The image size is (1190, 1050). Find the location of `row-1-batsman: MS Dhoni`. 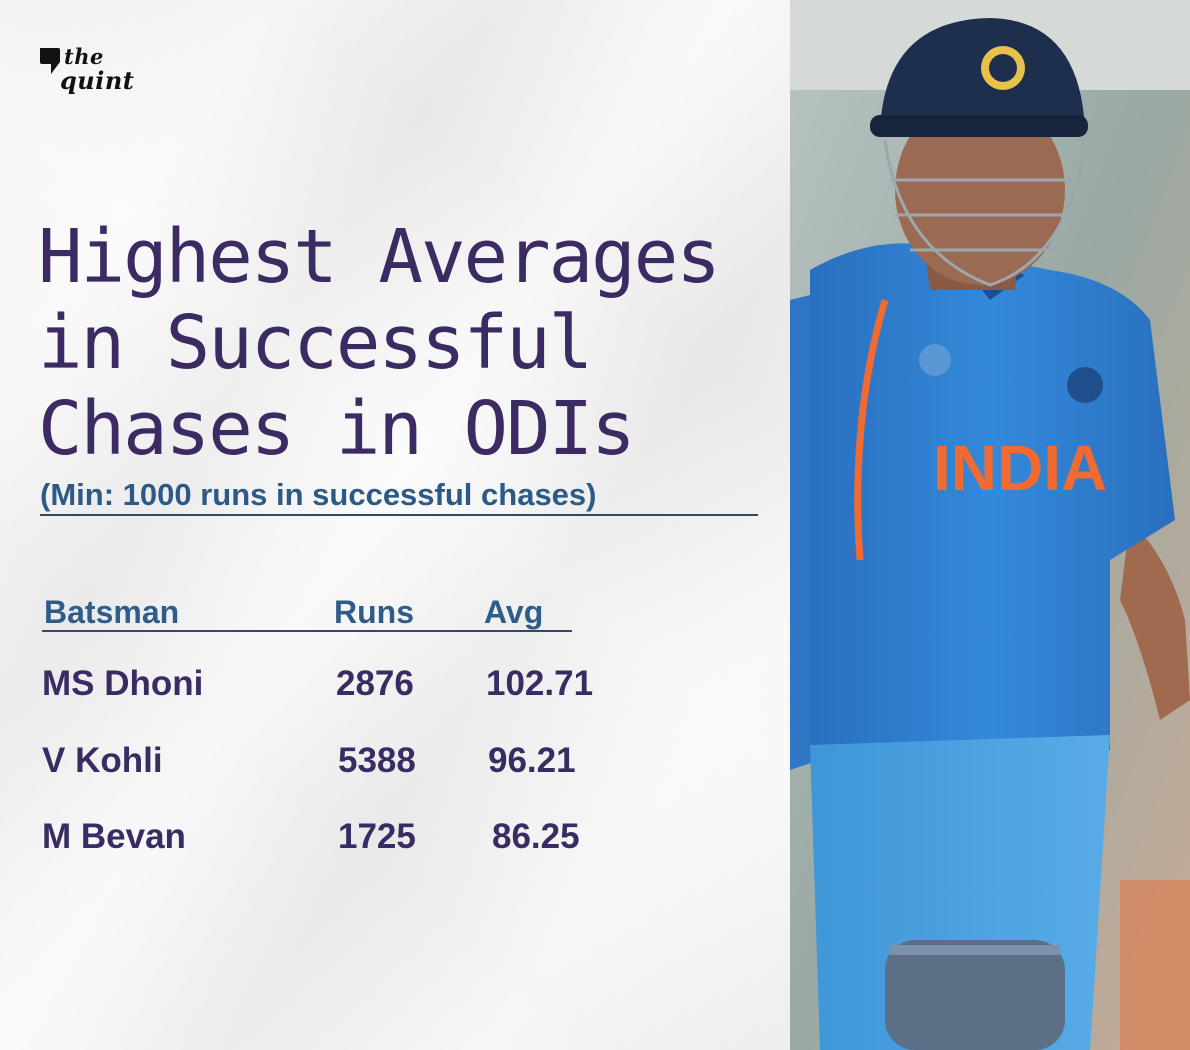

row-1-batsman: MS Dhoni is located at coordinates (123, 683).